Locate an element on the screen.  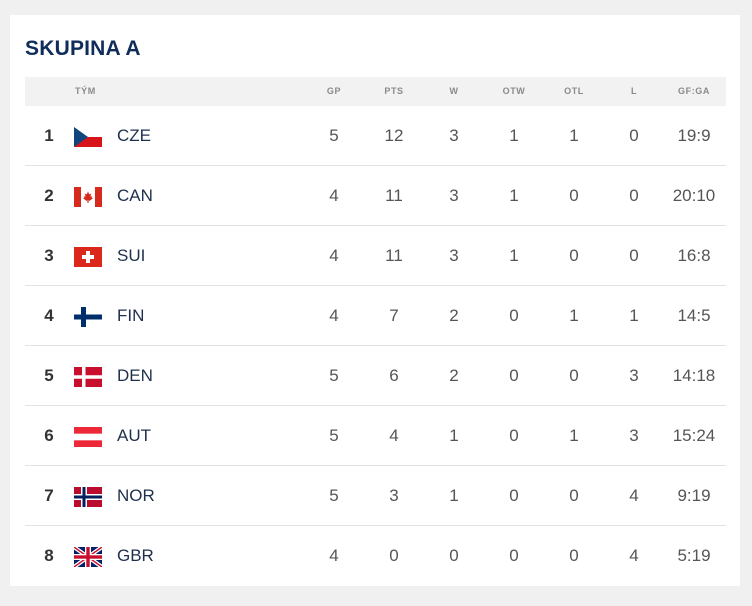
team-code: GBR is located at coordinates (135, 555).